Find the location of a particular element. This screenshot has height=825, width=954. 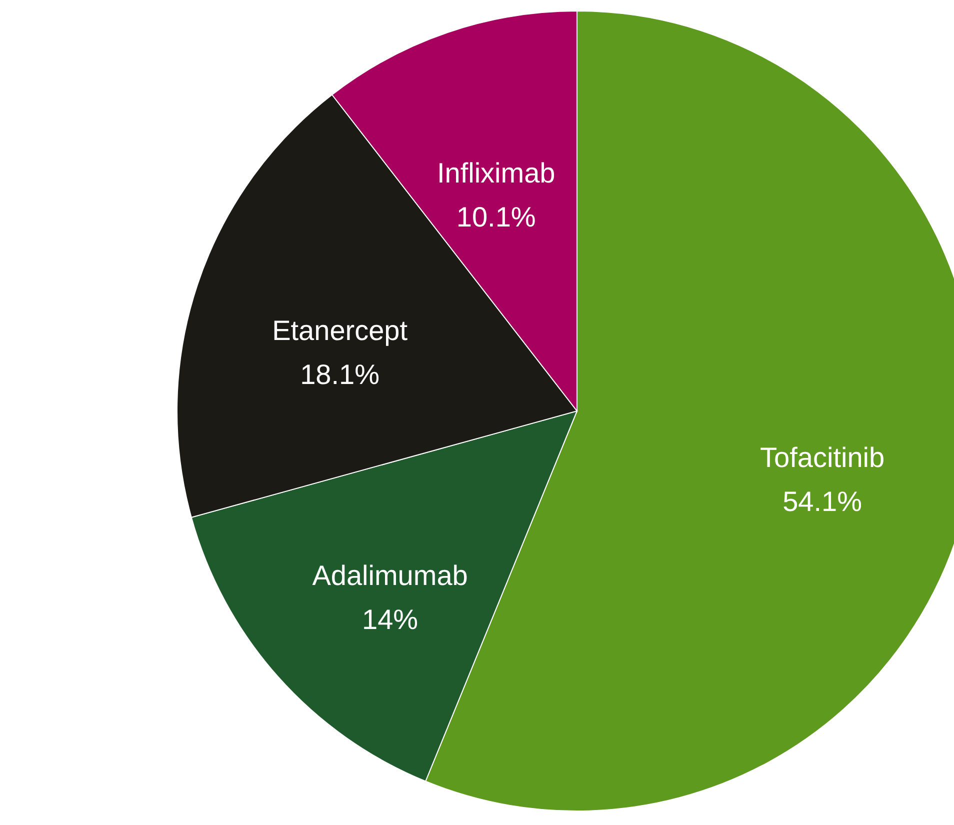

slice-label: Adalimumab is located at coordinates (390, 575).